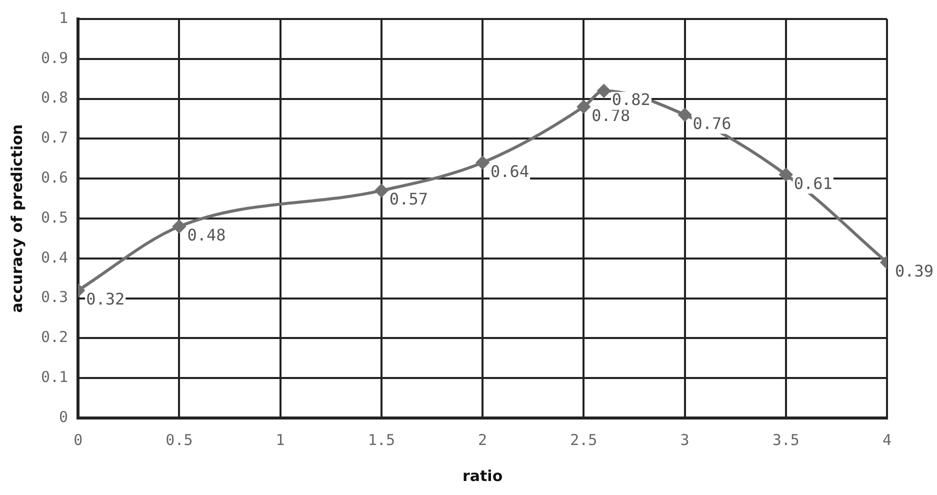  Describe the element at coordinates (914, 271) in the screenshot. I see `data-label: 0.39` at that location.